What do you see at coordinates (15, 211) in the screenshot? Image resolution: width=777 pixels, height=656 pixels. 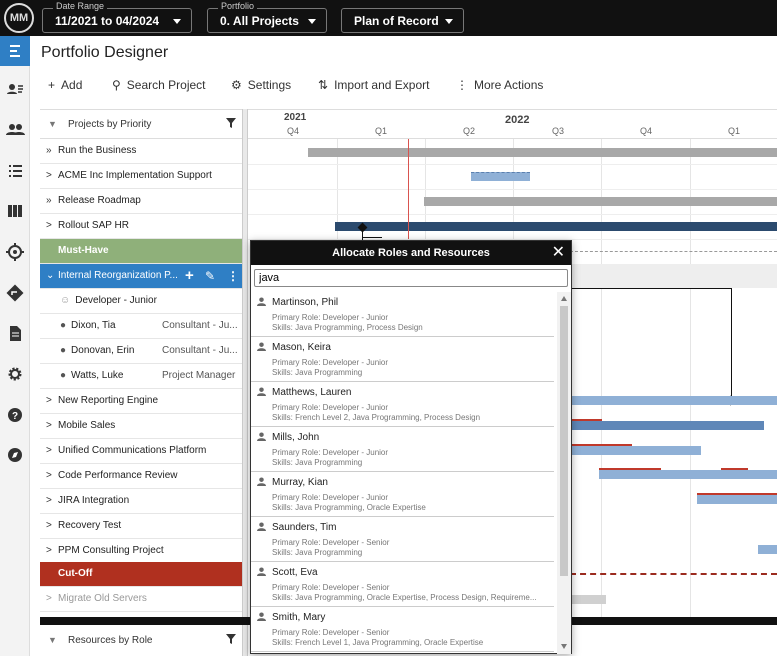 I see `columns-icon` at bounding box center [15, 211].